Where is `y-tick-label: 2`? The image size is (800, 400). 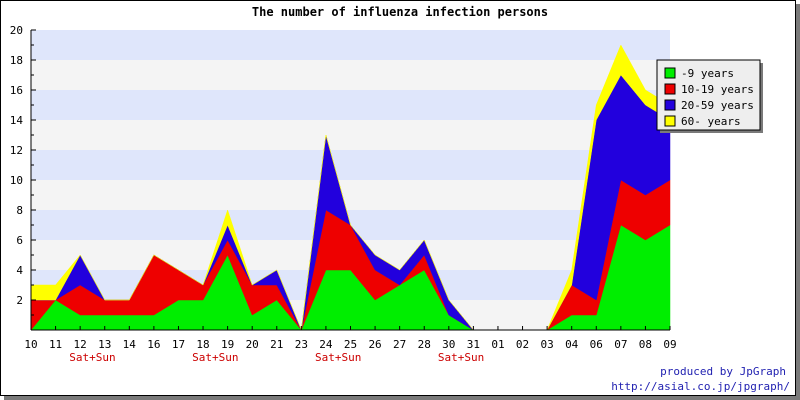
y-tick-label: 2 is located at coordinates (19, 300).